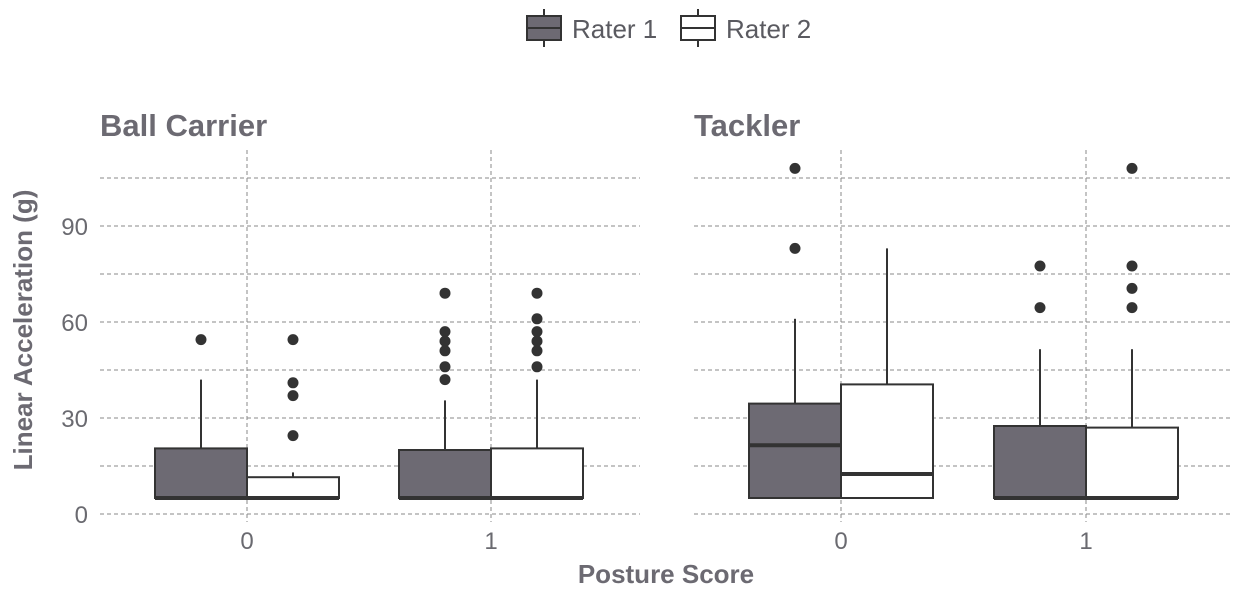 The image size is (1235, 590). Describe the element at coordinates (668, 28) in the screenshot. I see `legend: Rater 1 Rater 2` at that location.